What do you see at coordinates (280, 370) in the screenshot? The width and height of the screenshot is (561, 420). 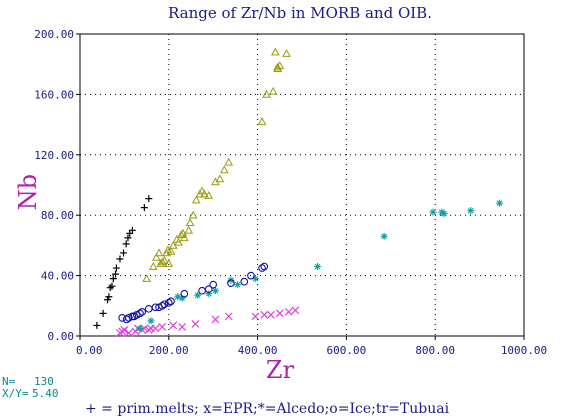 I see `x-axis-label: Zr` at bounding box center [280, 370].